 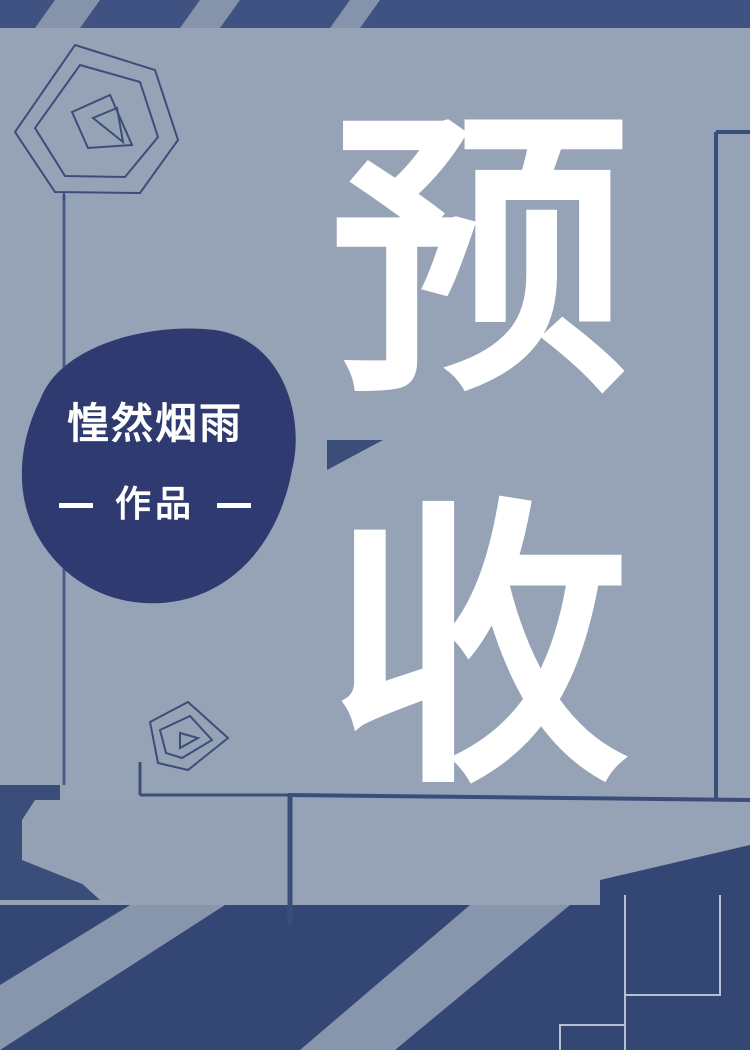 I want to click on title-char-2: 收, so click(x=480, y=649).